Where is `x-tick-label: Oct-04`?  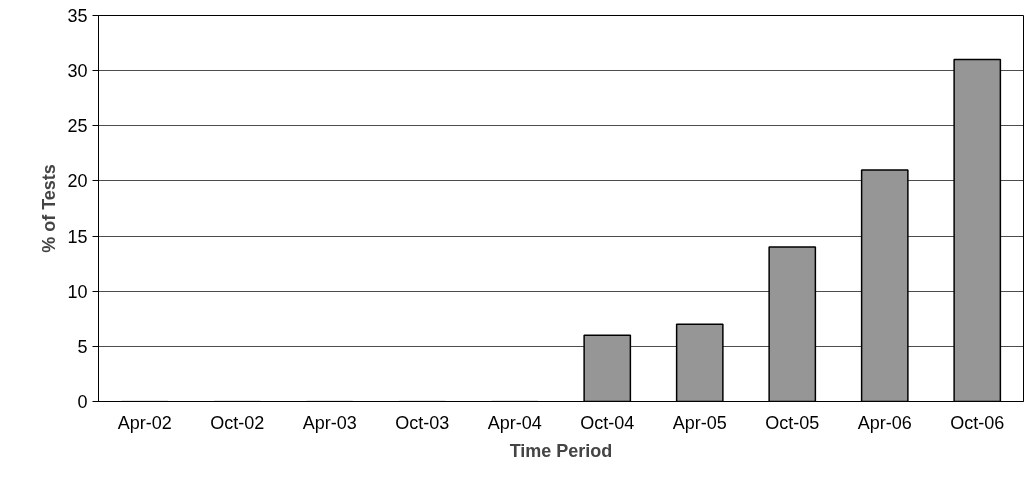 x-tick-label: Oct-04 is located at coordinates (607, 422).